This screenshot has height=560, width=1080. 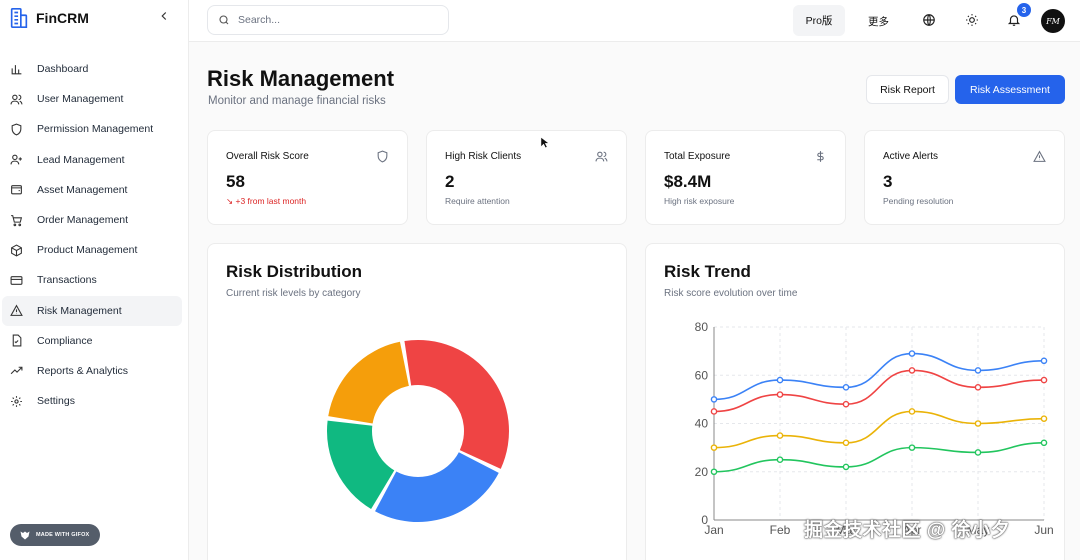 What do you see at coordinates (879, 429) in the screenshot?
I see `series-line-yellow` at bounding box center [879, 429].